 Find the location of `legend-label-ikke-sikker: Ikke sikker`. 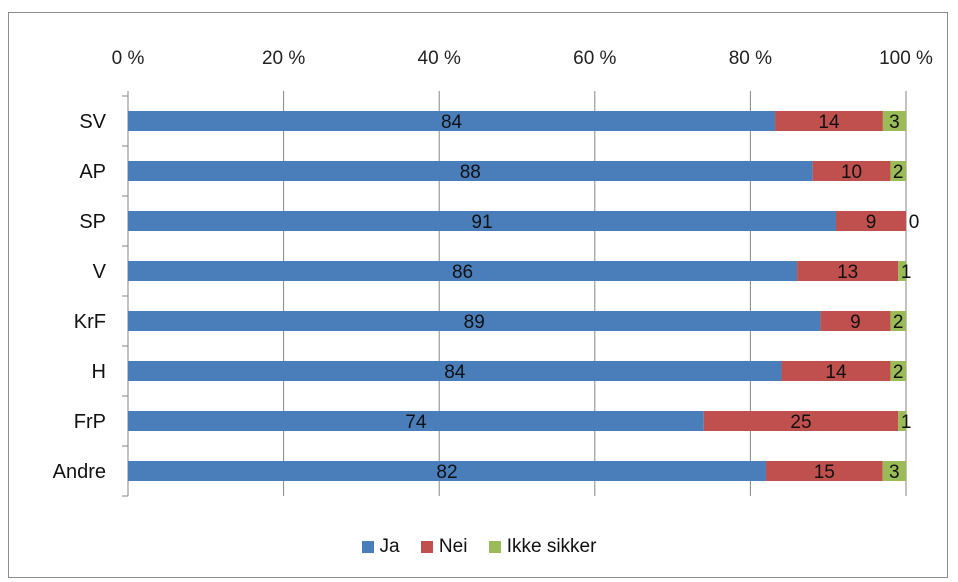

legend-label-ikke-sikker: Ikke sikker is located at coordinates (551, 546).